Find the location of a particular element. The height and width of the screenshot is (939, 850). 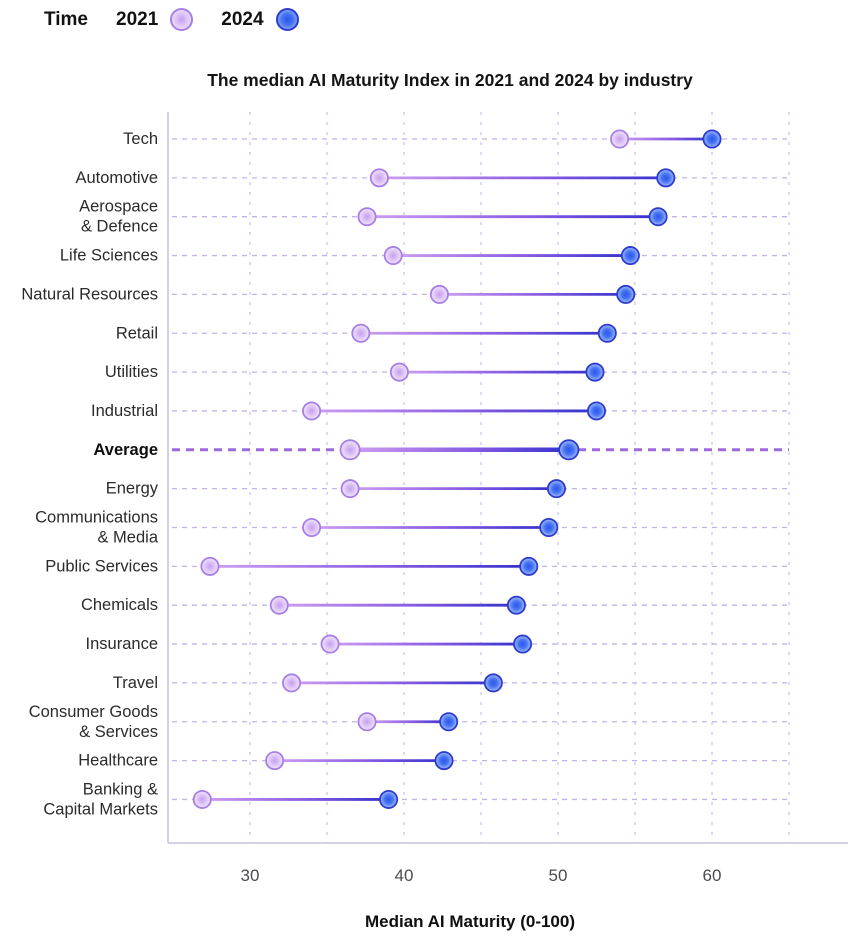

category-label: Energy is located at coordinates (132, 489).